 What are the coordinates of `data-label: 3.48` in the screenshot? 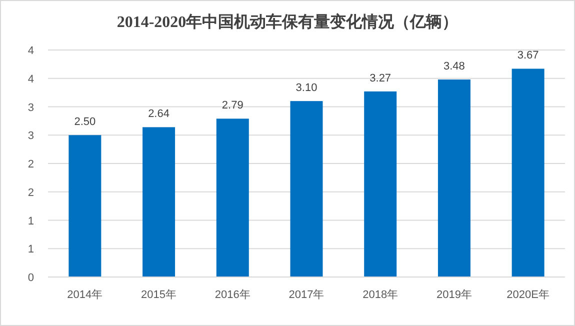 It's located at (454, 66).